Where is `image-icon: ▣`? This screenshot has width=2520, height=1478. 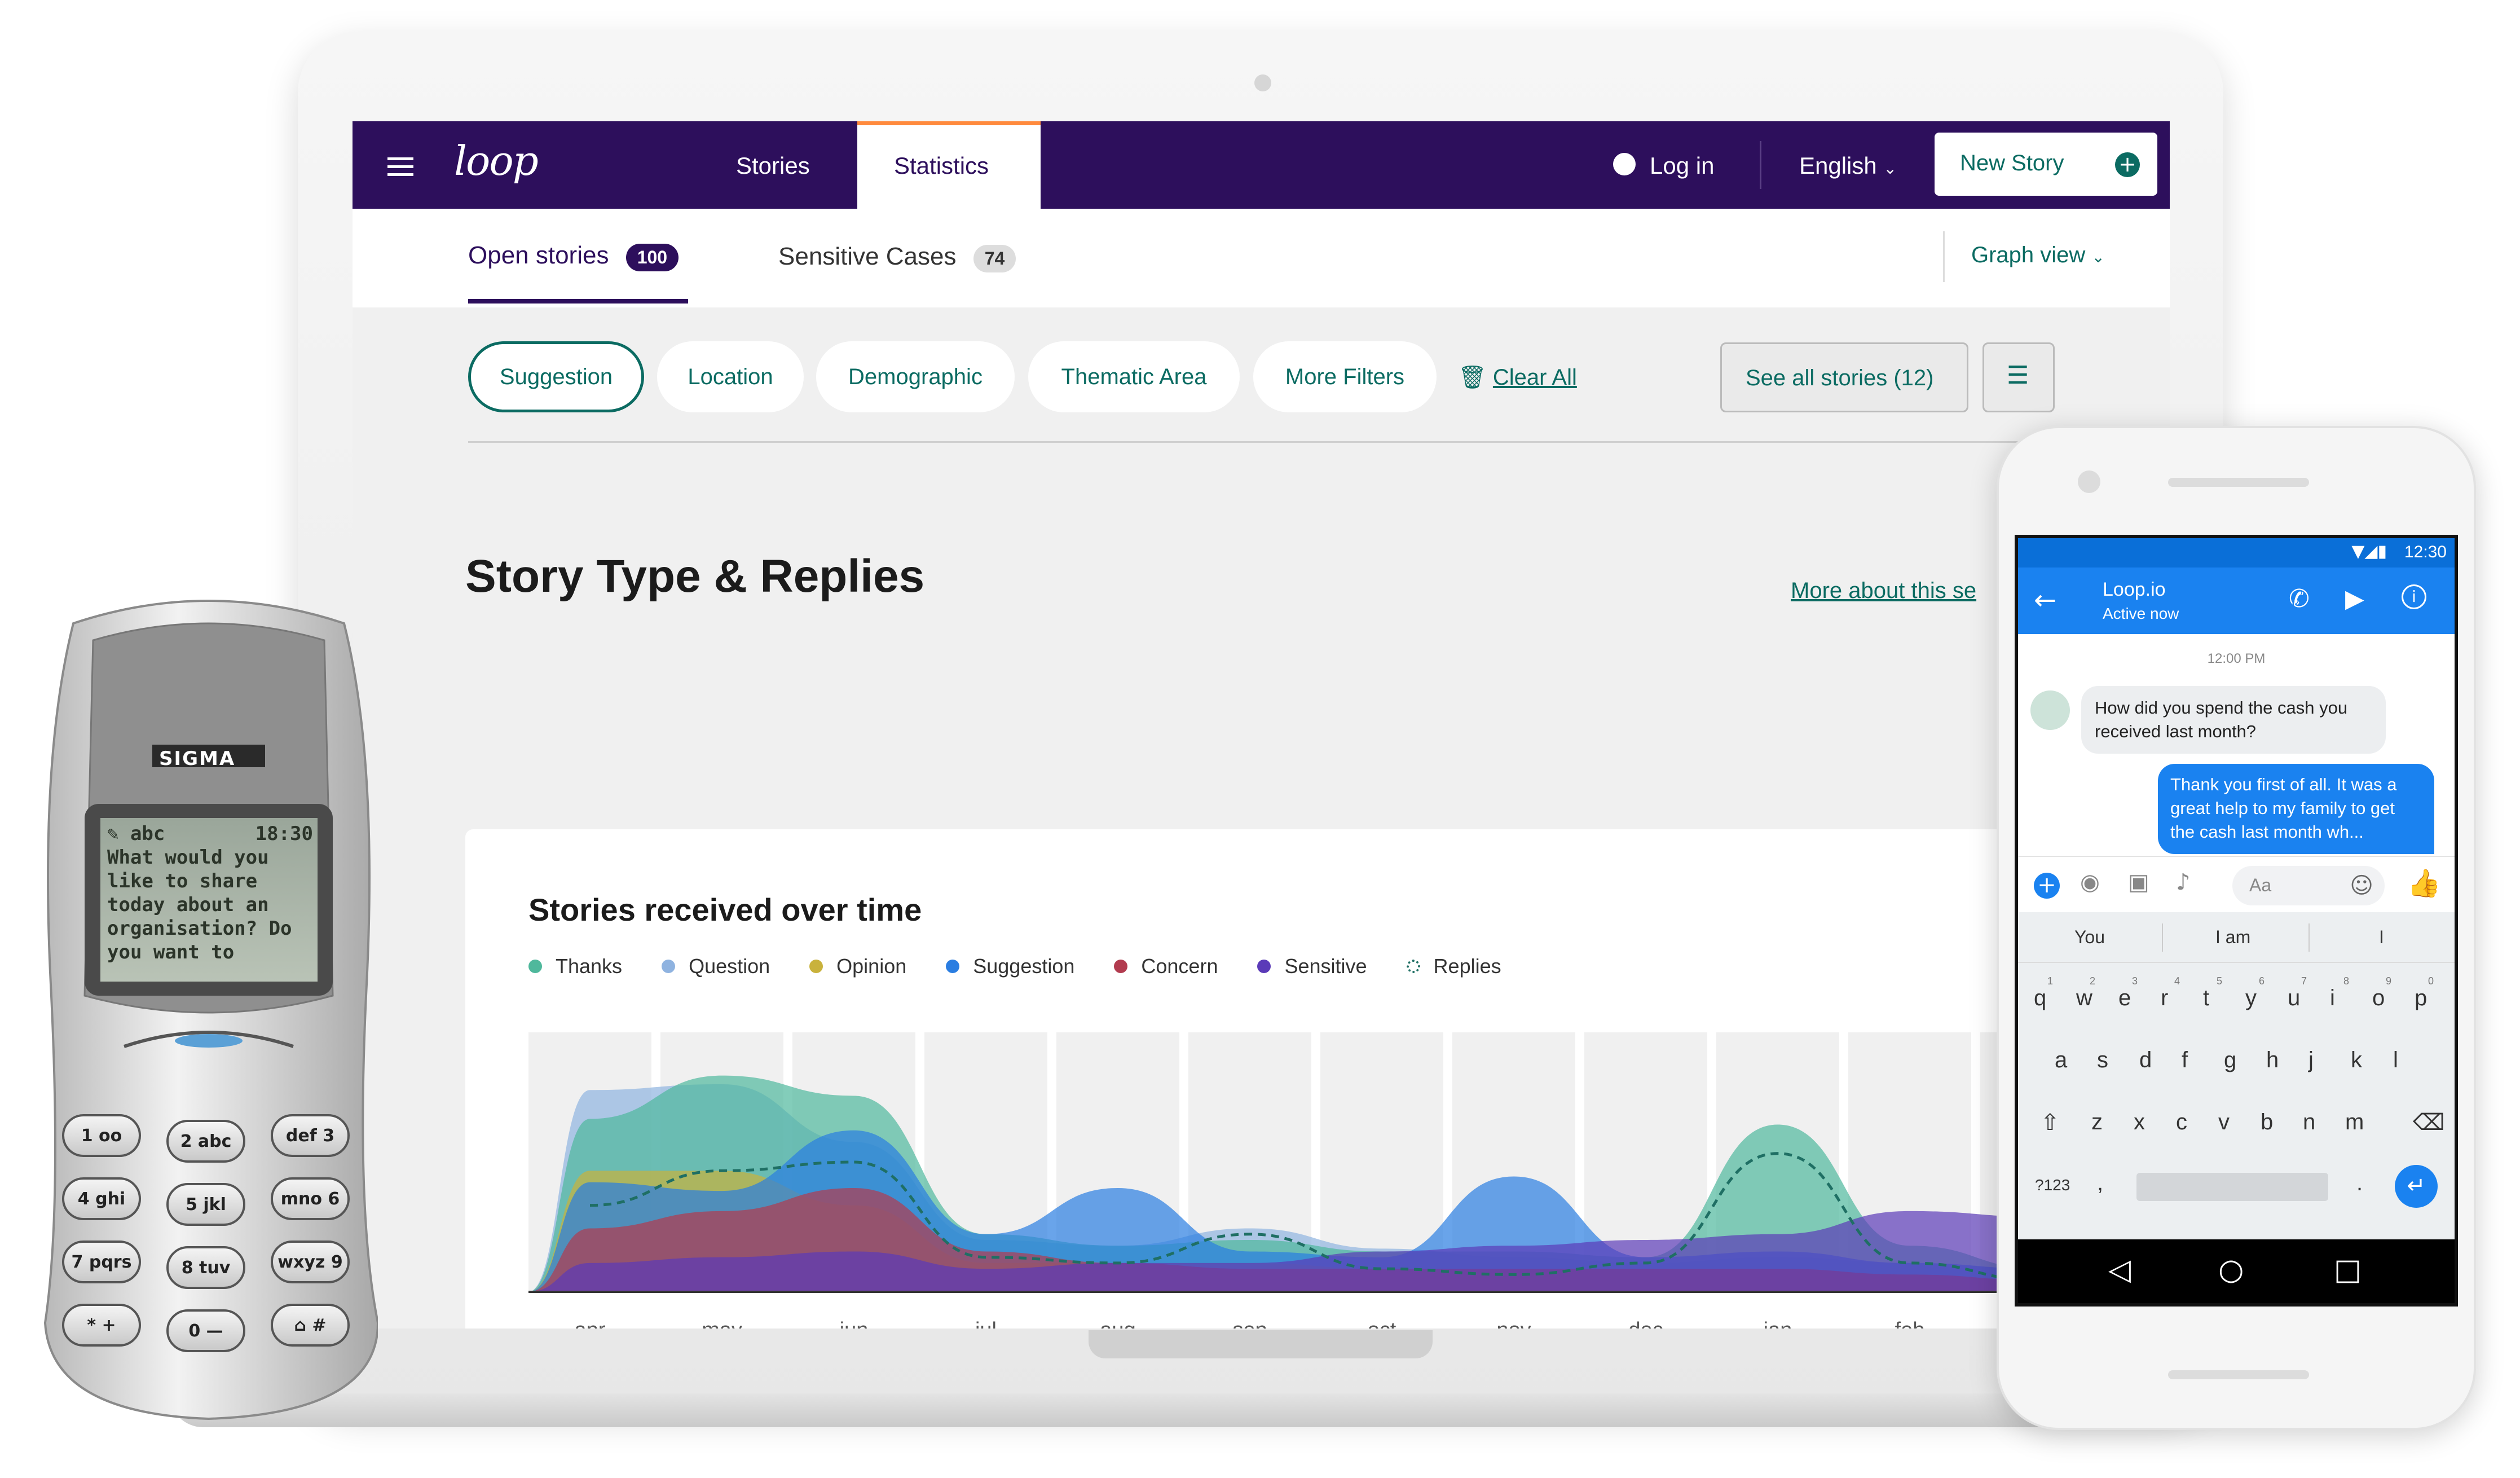 image-icon: ▣ is located at coordinates (2138, 882).